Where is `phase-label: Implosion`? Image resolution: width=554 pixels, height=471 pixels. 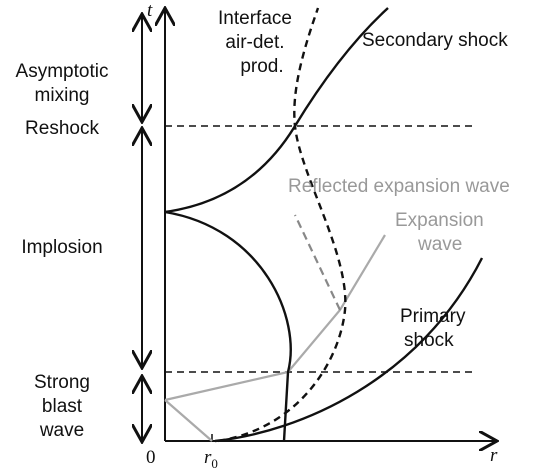
phase-label: Implosion is located at coordinates (61, 247).